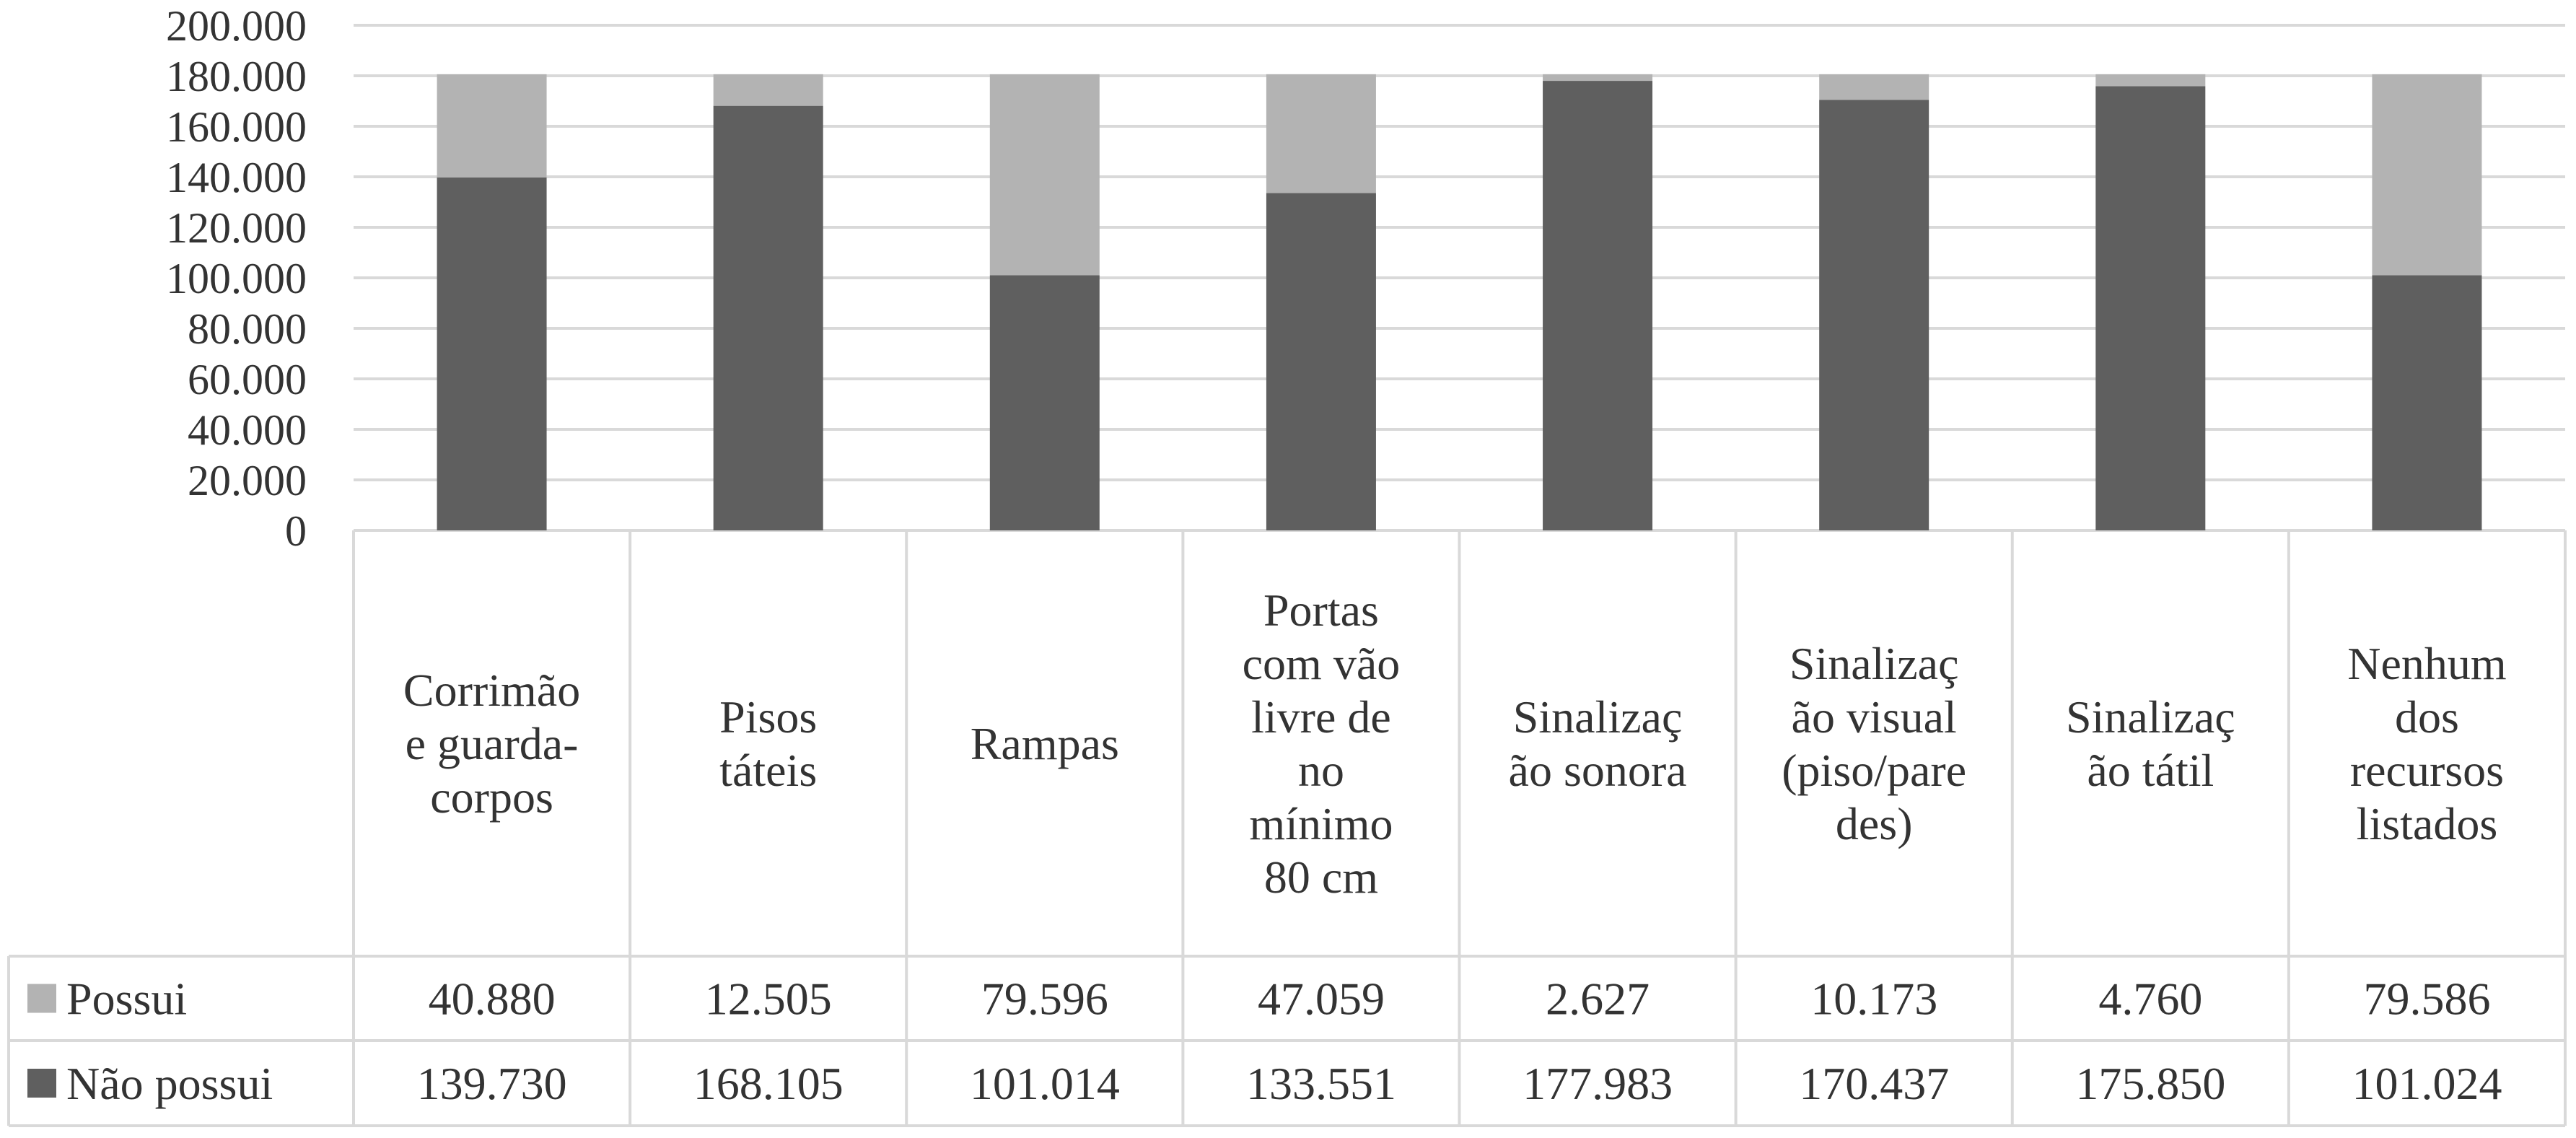 The image size is (2576, 1138). Describe the element at coordinates (2426, 743) in the screenshot. I see `x-category-label: Nenhum dos recursos listados` at that location.